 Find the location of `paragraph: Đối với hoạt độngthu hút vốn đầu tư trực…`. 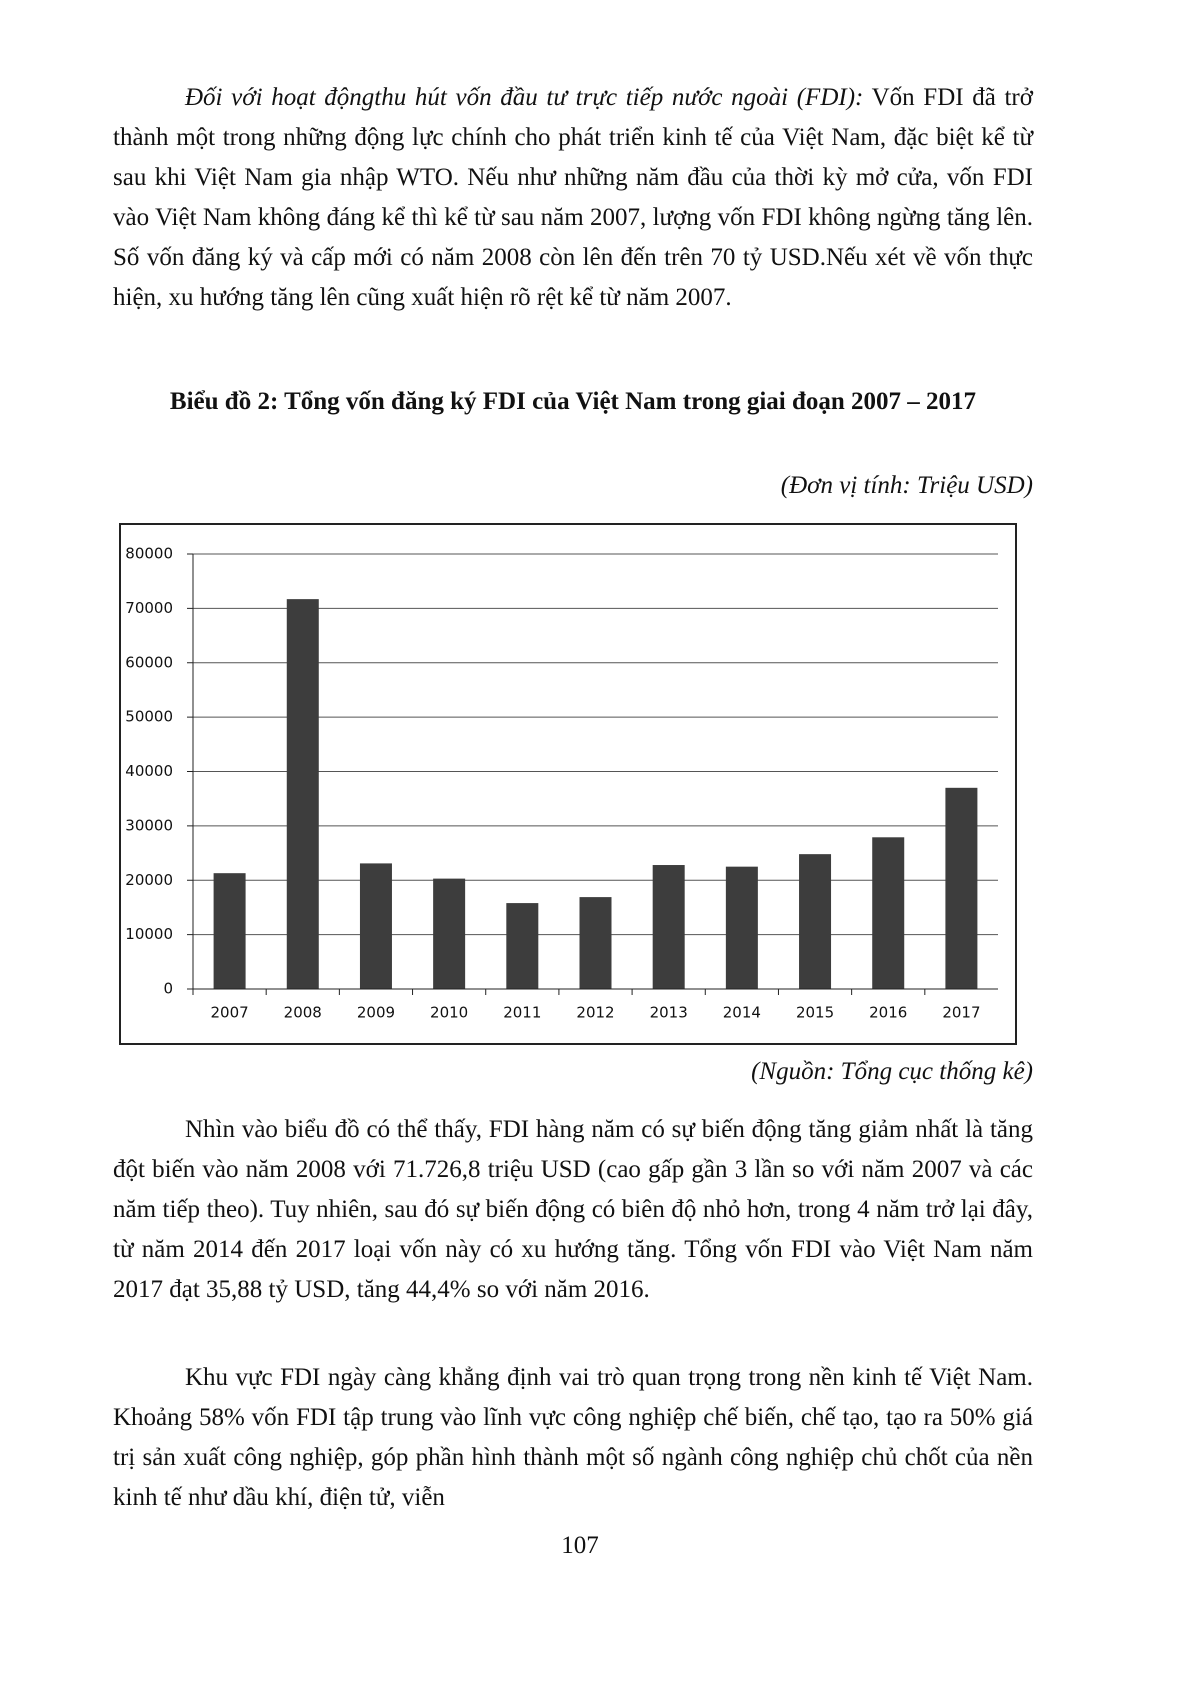

paragraph: Đối với hoạt độngthu hút vốn đầu tư trực… is located at coordinates (573, 198).